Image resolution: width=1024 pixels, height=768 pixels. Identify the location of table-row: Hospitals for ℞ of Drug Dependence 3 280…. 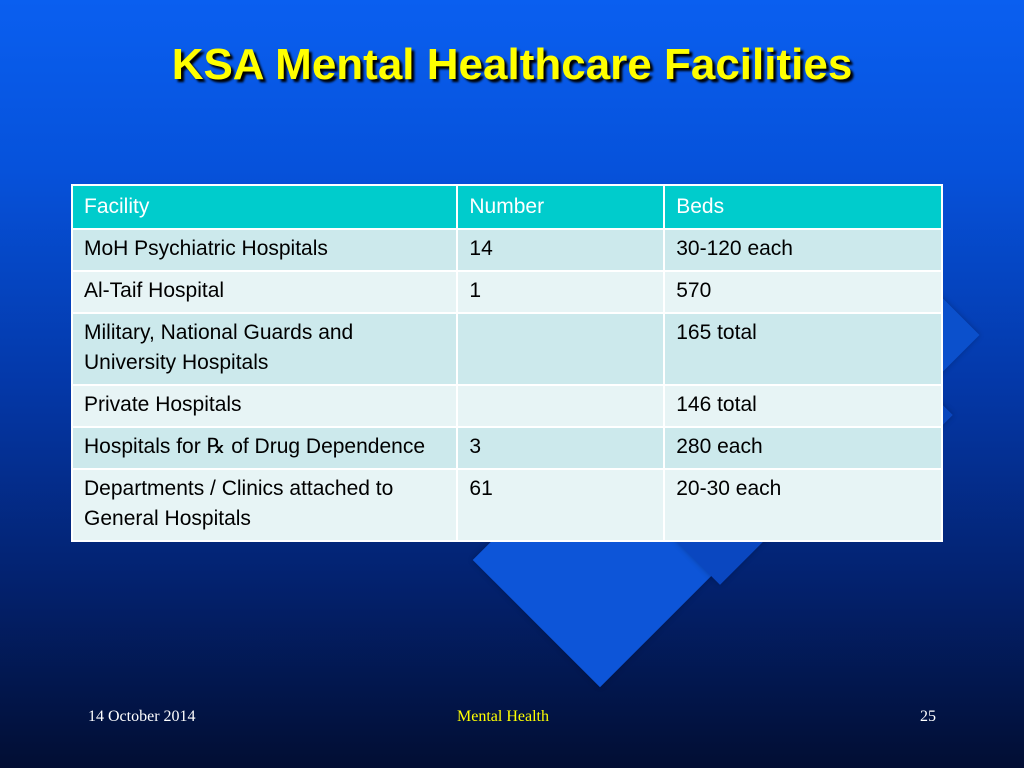
(506, 448).